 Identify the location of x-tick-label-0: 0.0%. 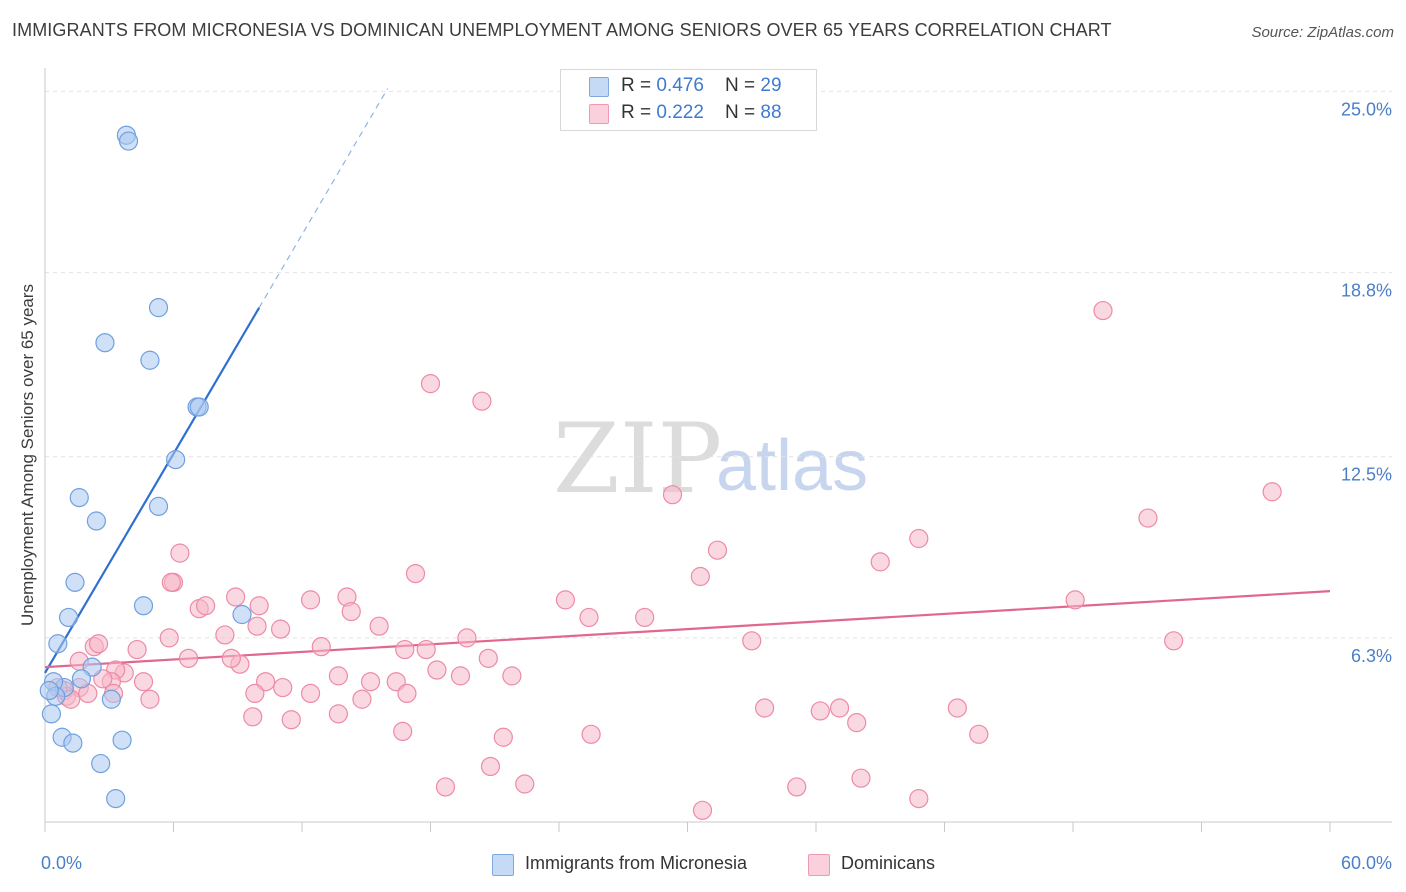
(61, 863).